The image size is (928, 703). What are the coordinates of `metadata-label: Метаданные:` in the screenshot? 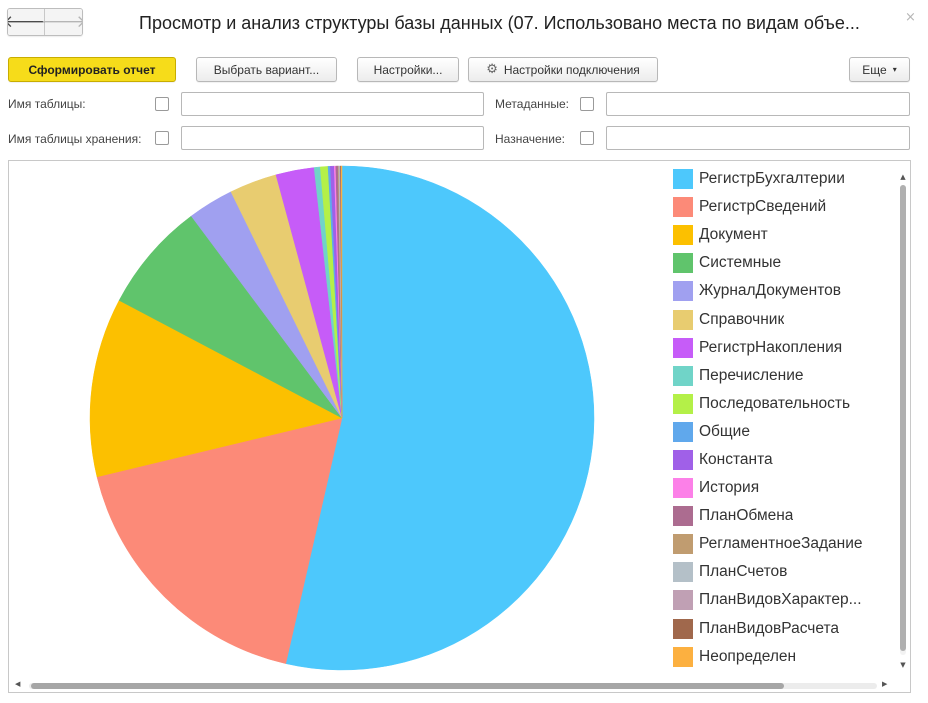 It's located at (532, 104).